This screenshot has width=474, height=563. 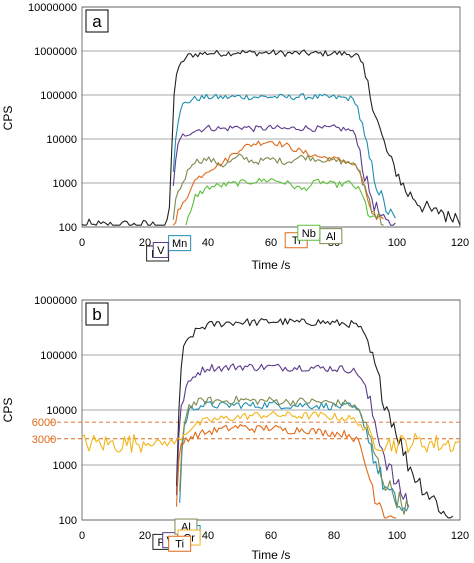 I want to click on series-label-nb: Nb, so click(x=309, y=234).